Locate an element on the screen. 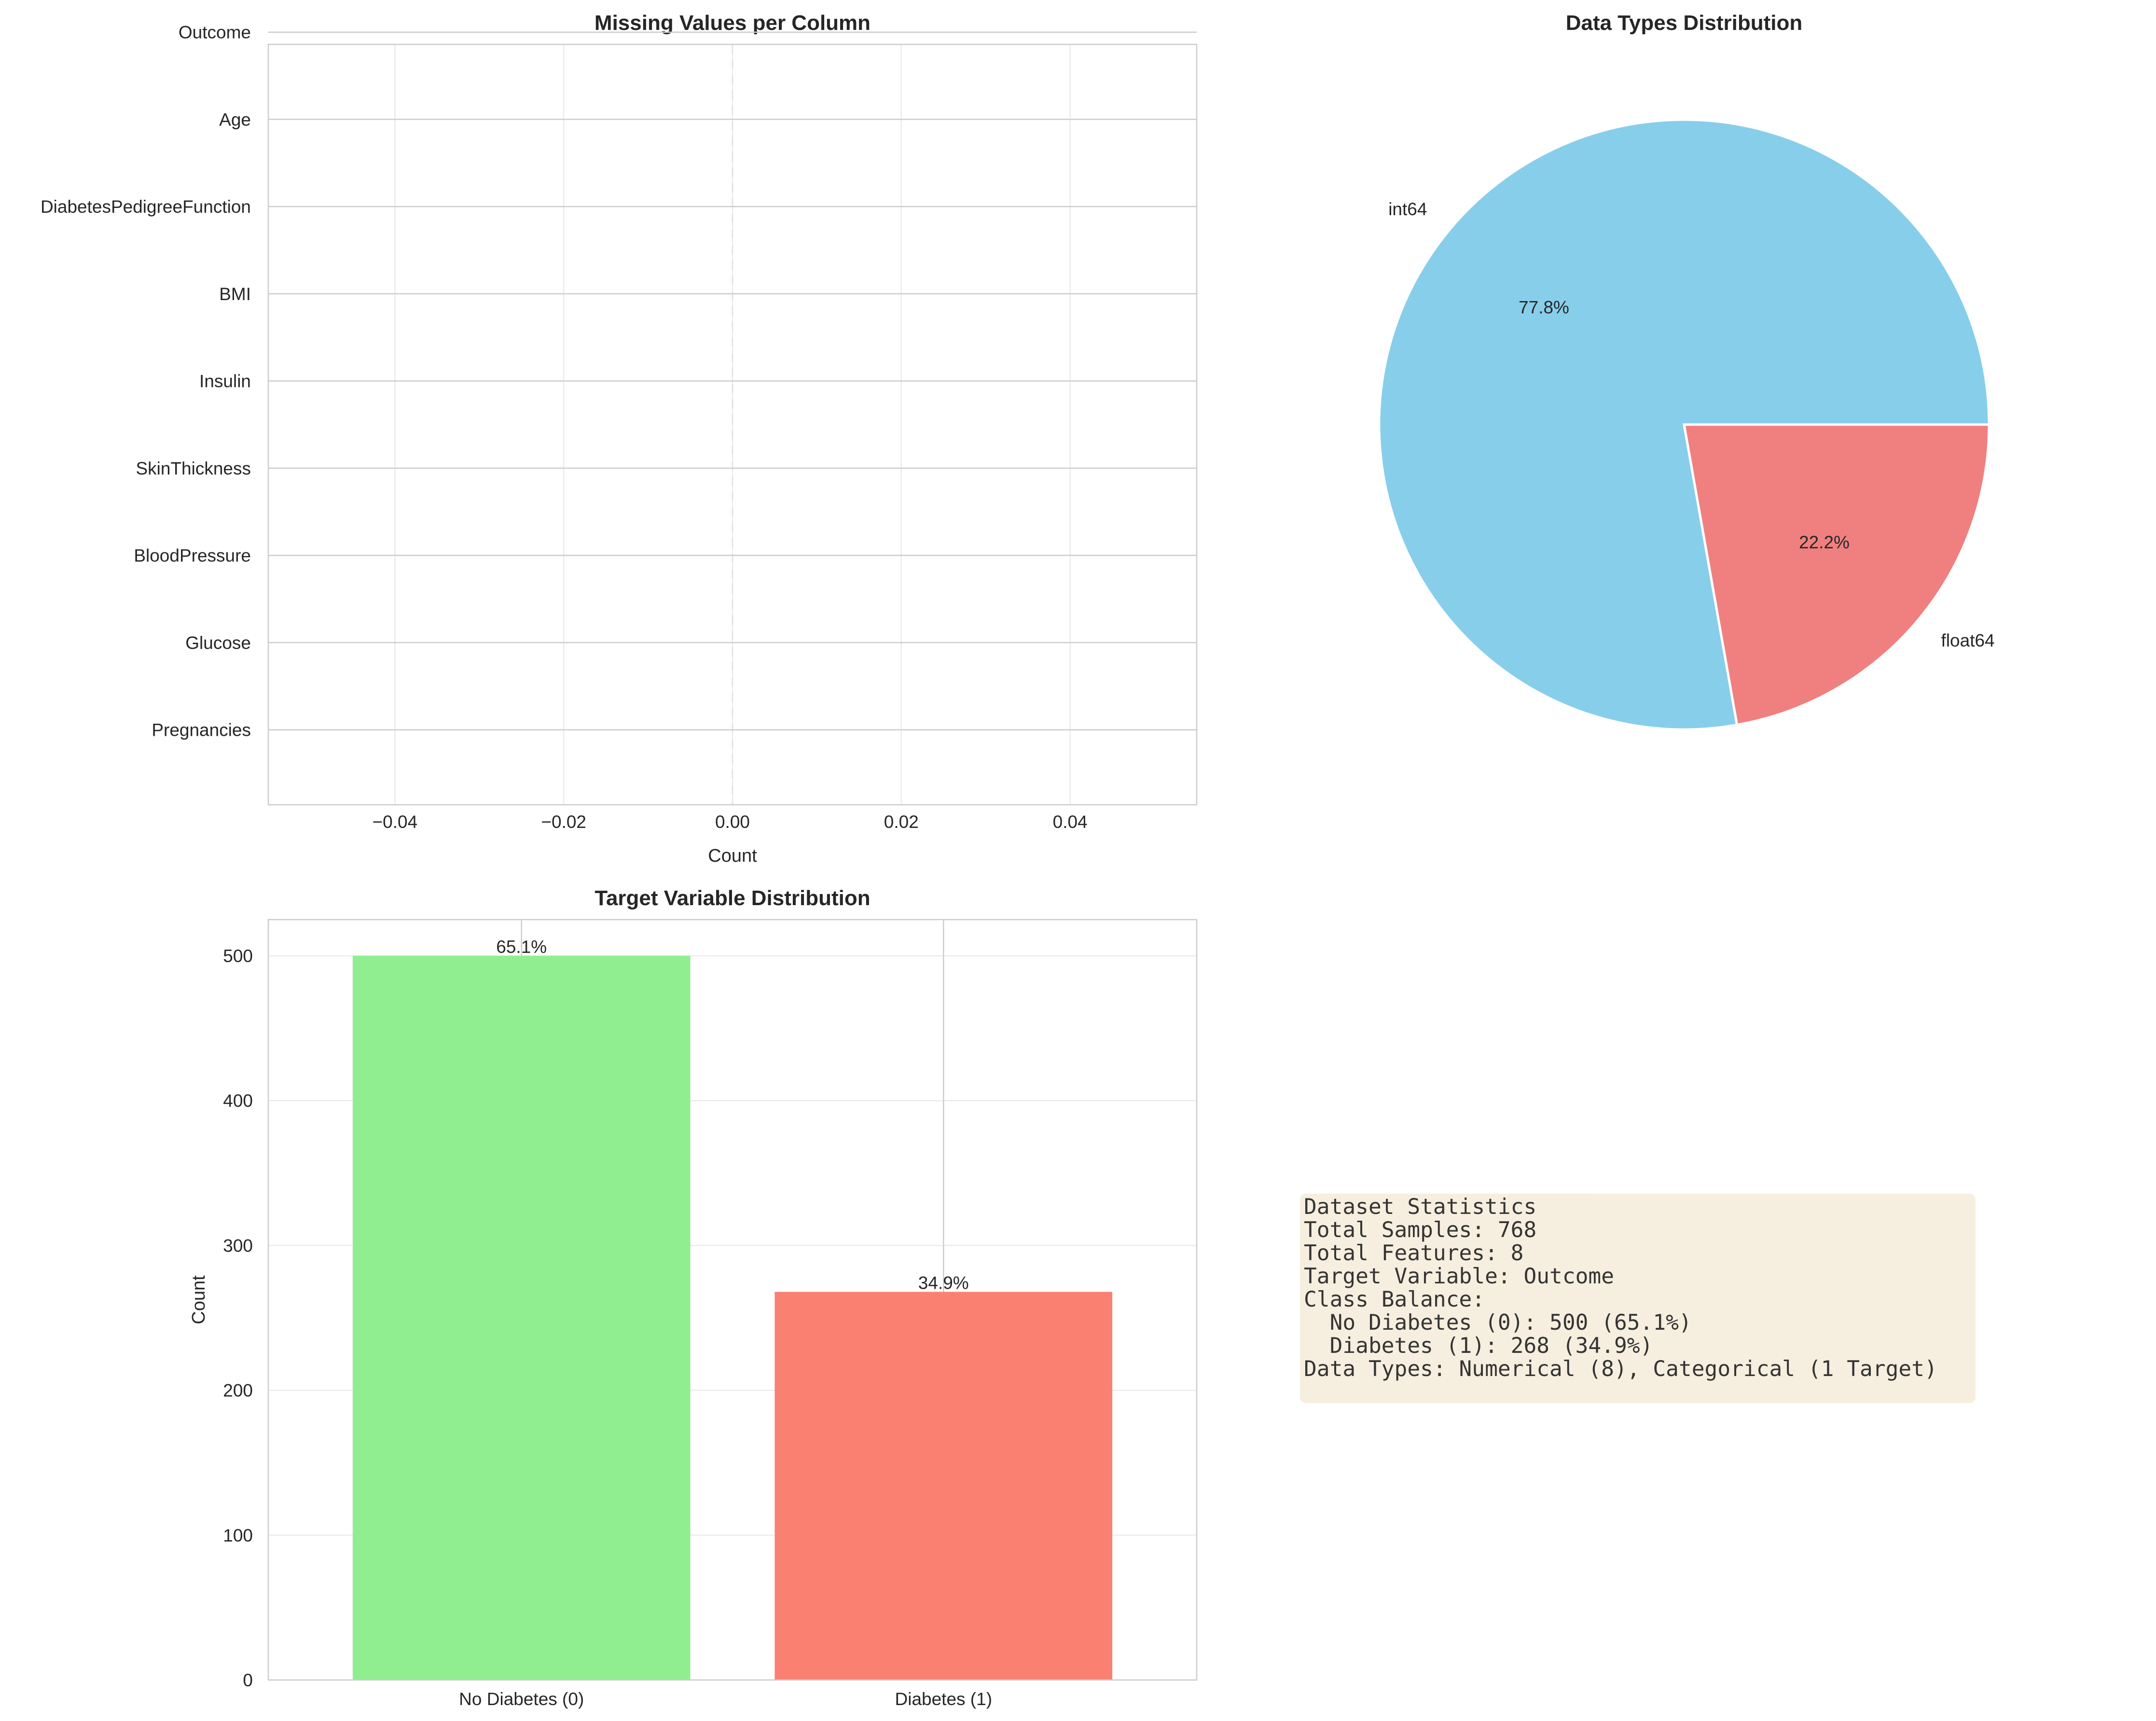  target-distribution-title: Target Variable Distribution is located at coordinates (732, 898).